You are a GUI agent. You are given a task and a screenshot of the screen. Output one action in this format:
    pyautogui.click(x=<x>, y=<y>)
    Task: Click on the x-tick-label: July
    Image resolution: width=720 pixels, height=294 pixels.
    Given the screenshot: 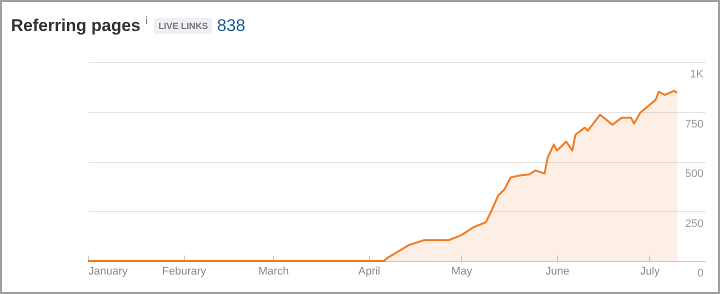 What is the action you would take?
    pyautogui.click(x=650, y=272)
    